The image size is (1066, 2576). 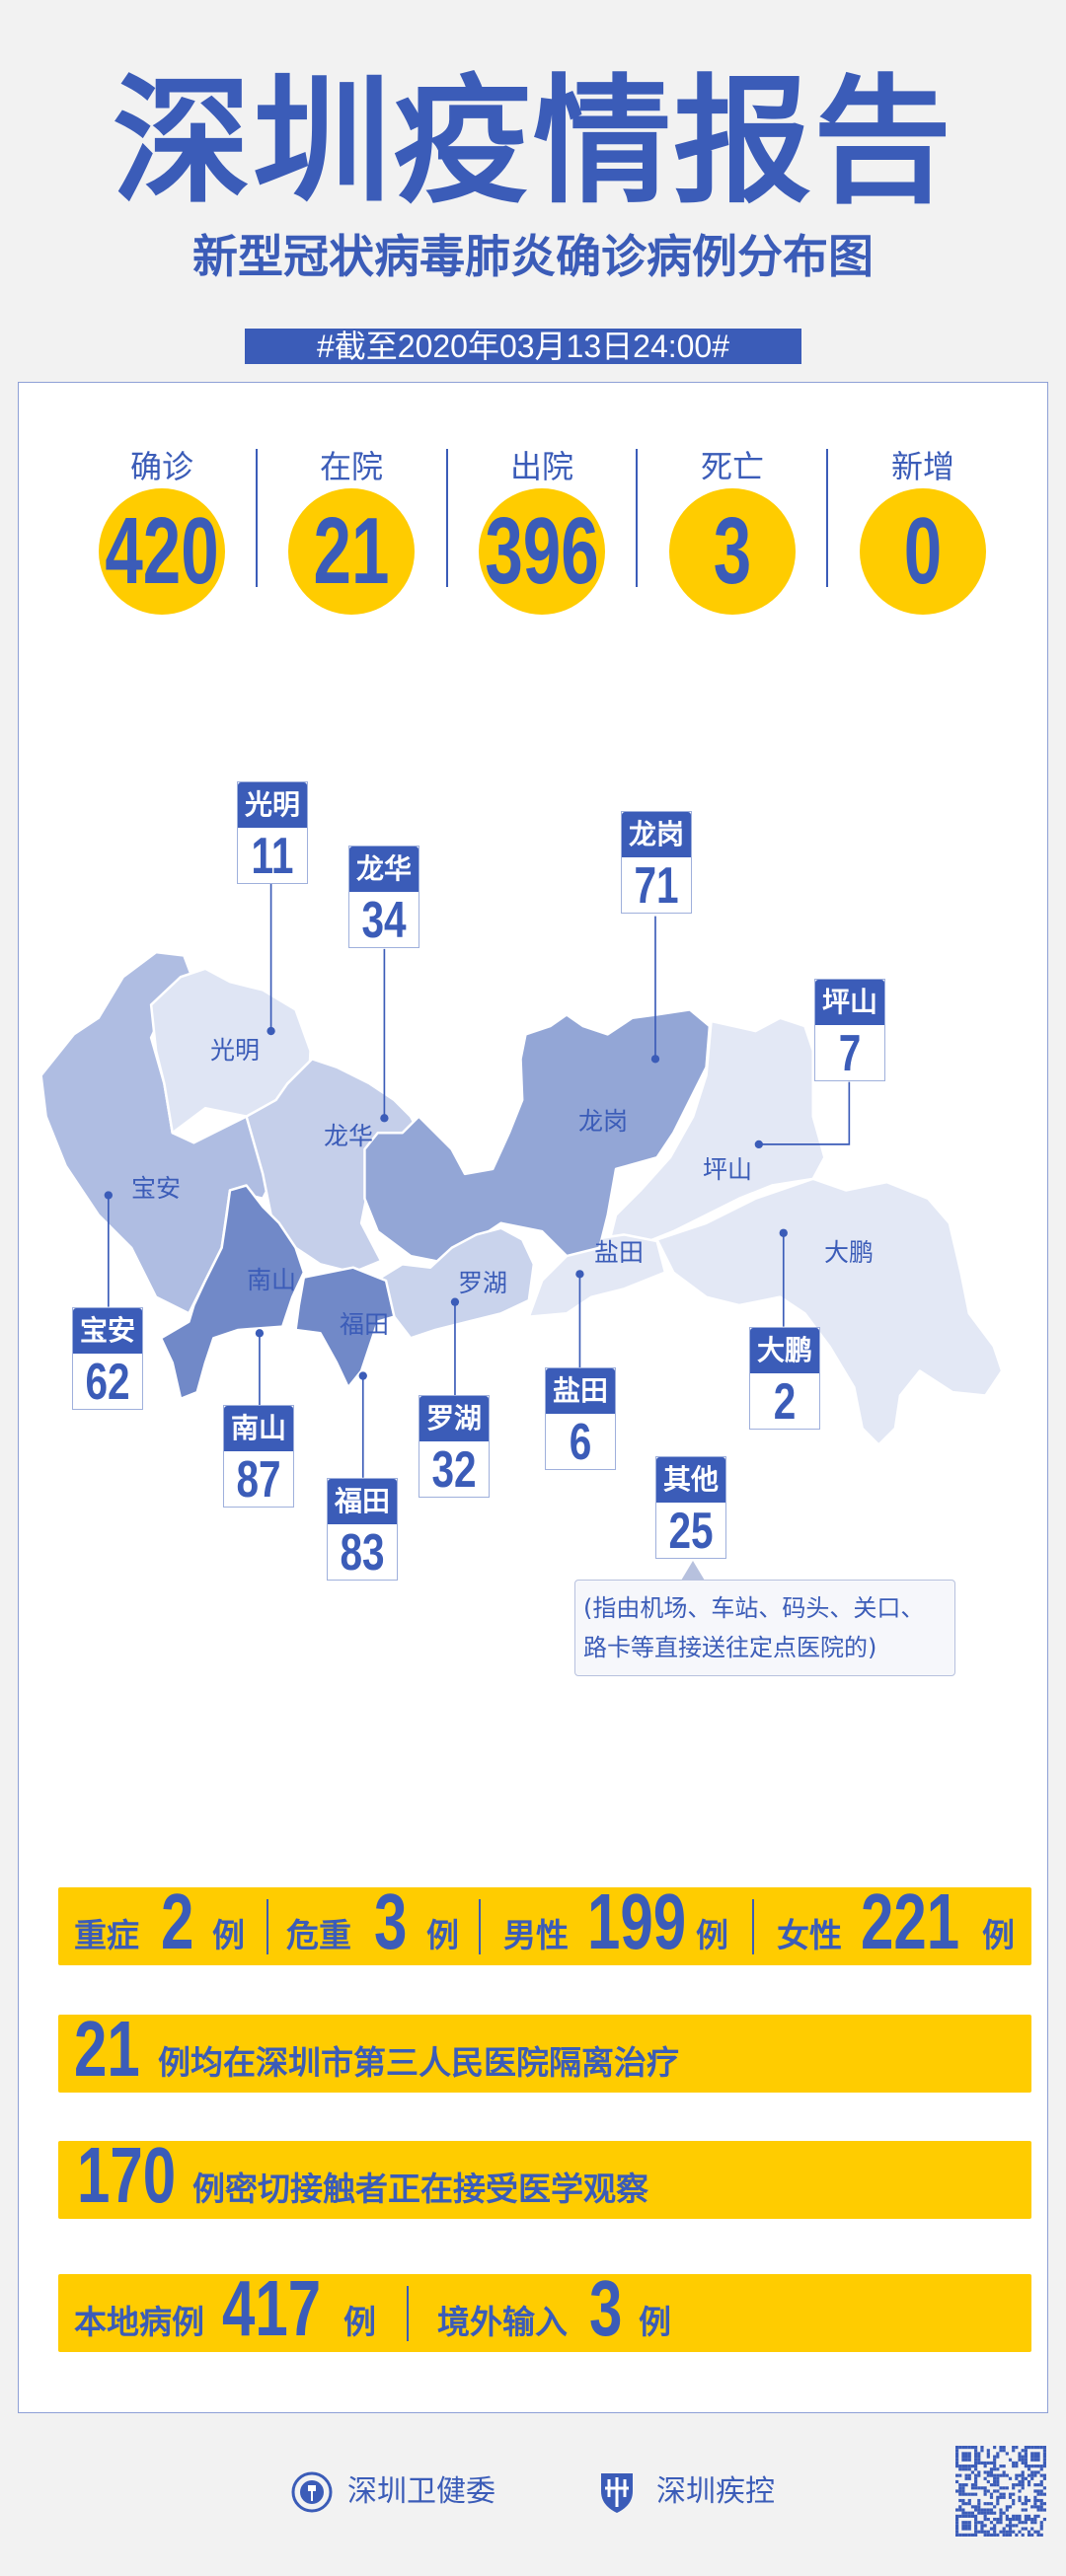 I want to click on male-label: 男性, so click(x=536, y=1935).